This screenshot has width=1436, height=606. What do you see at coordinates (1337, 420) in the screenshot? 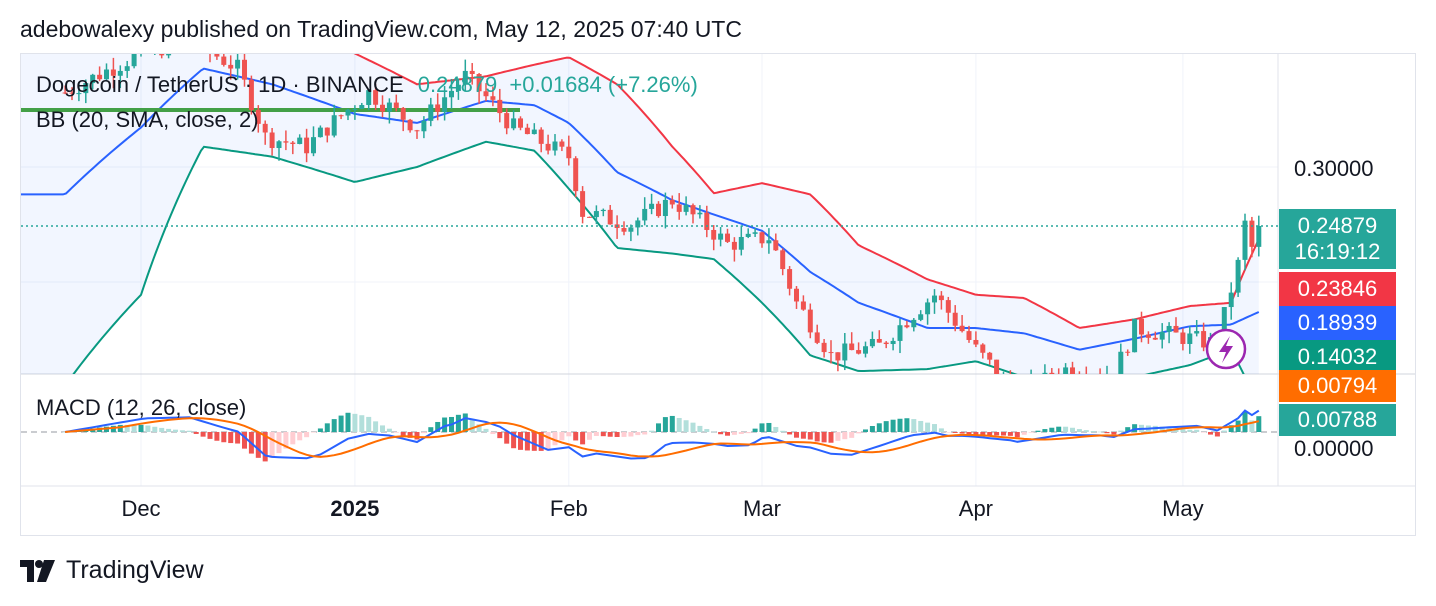
I see `macd-line-badge: 0.00788` at bounding box center [1337, 420].